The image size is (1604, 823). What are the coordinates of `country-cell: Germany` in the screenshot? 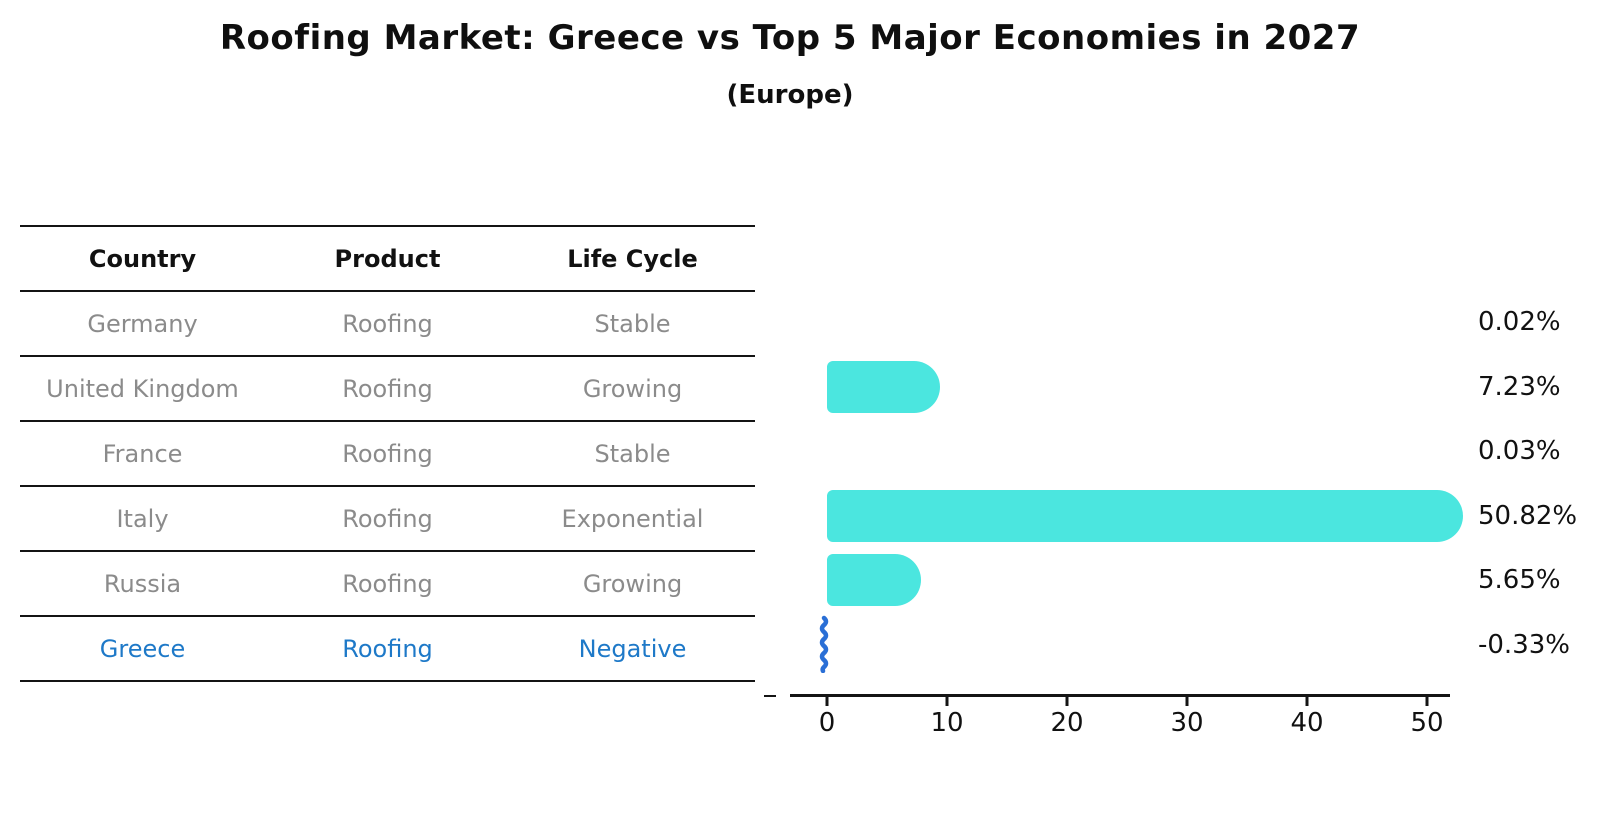 It's located at (142, 323).